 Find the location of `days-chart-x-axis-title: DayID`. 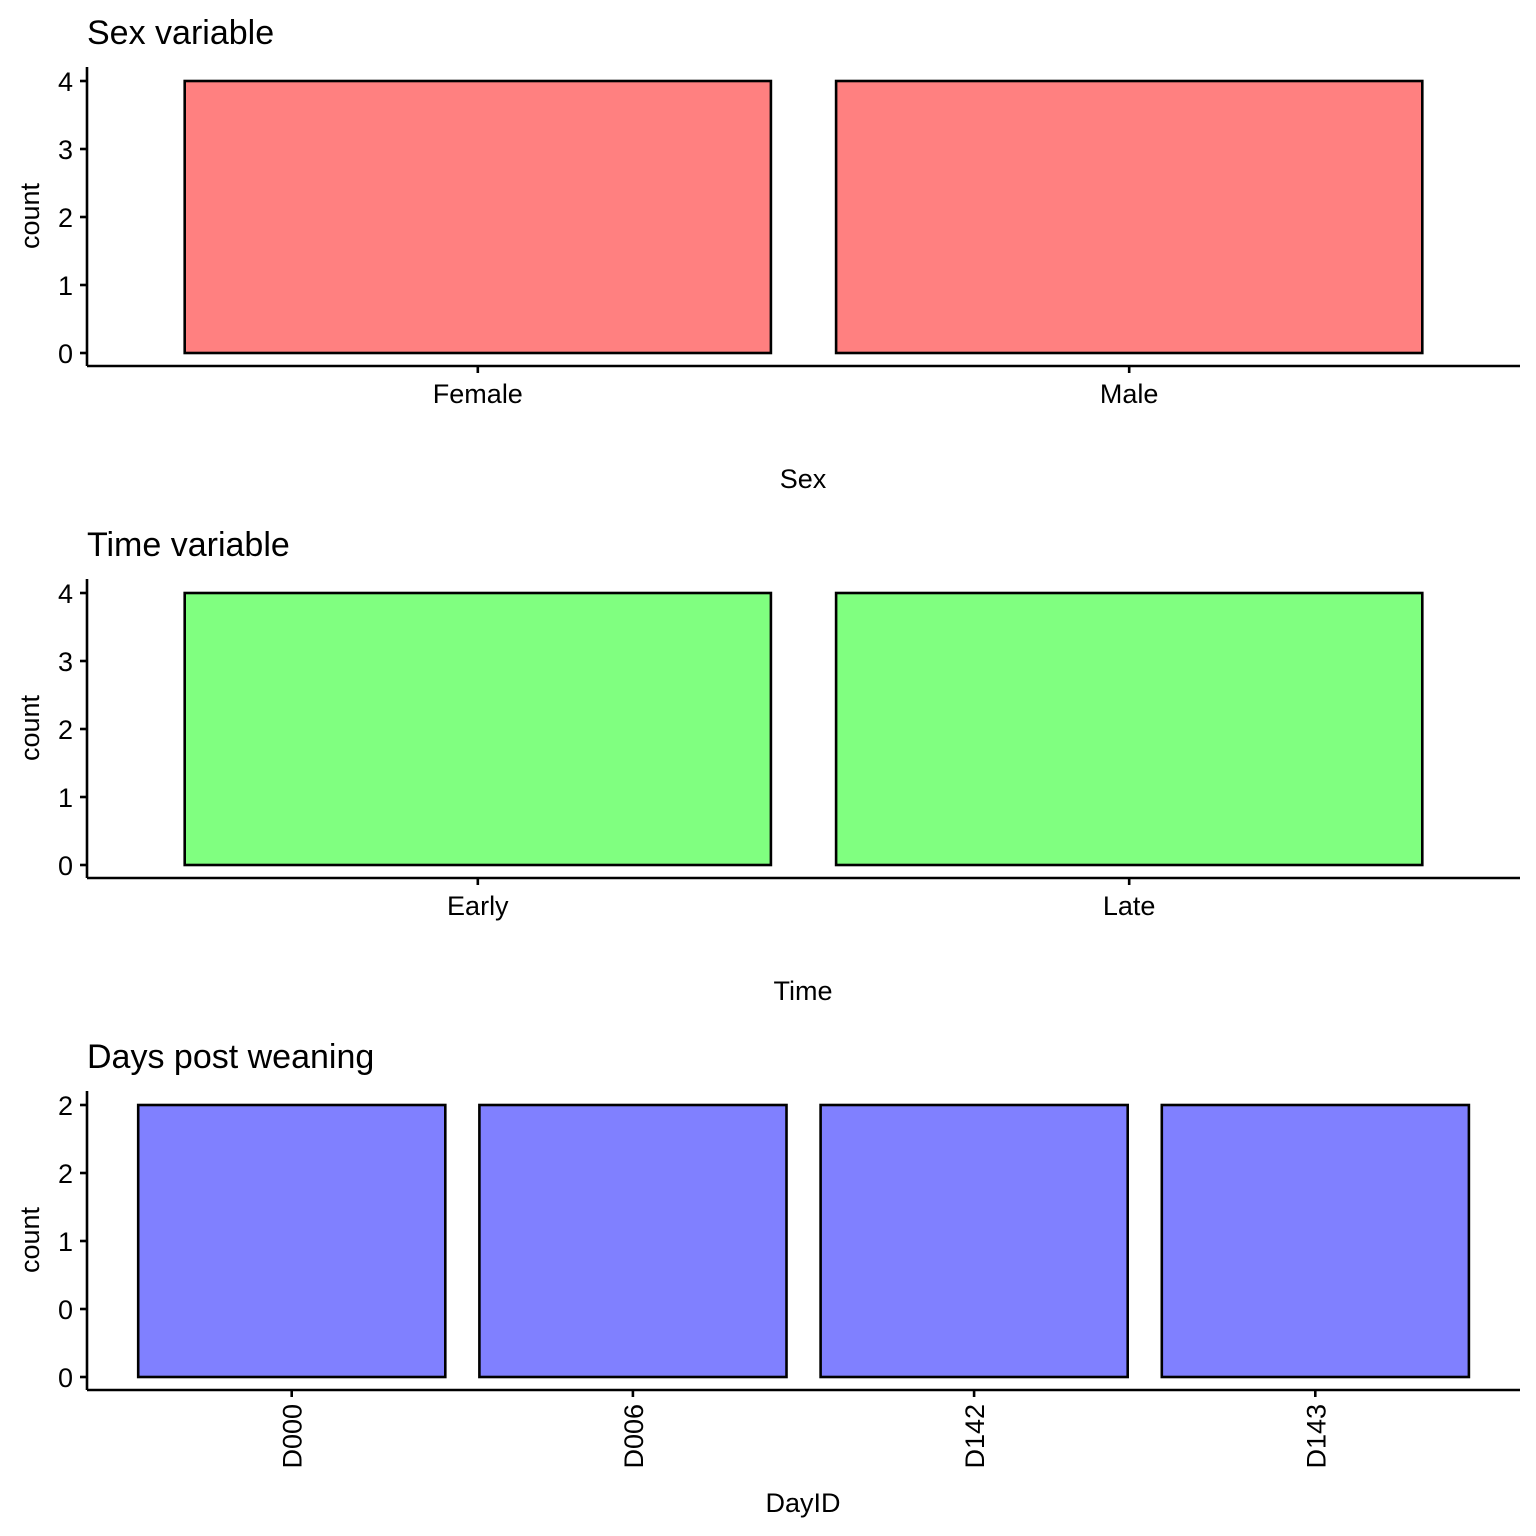

days-chart-x-axis-title: DayID is located at coordinates (802, 1503).